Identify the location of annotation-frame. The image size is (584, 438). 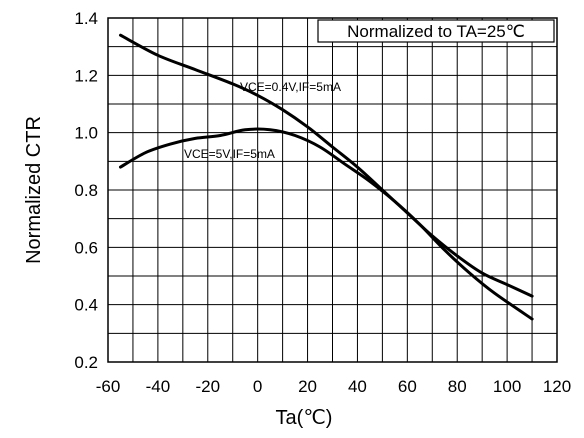
(436, 31).